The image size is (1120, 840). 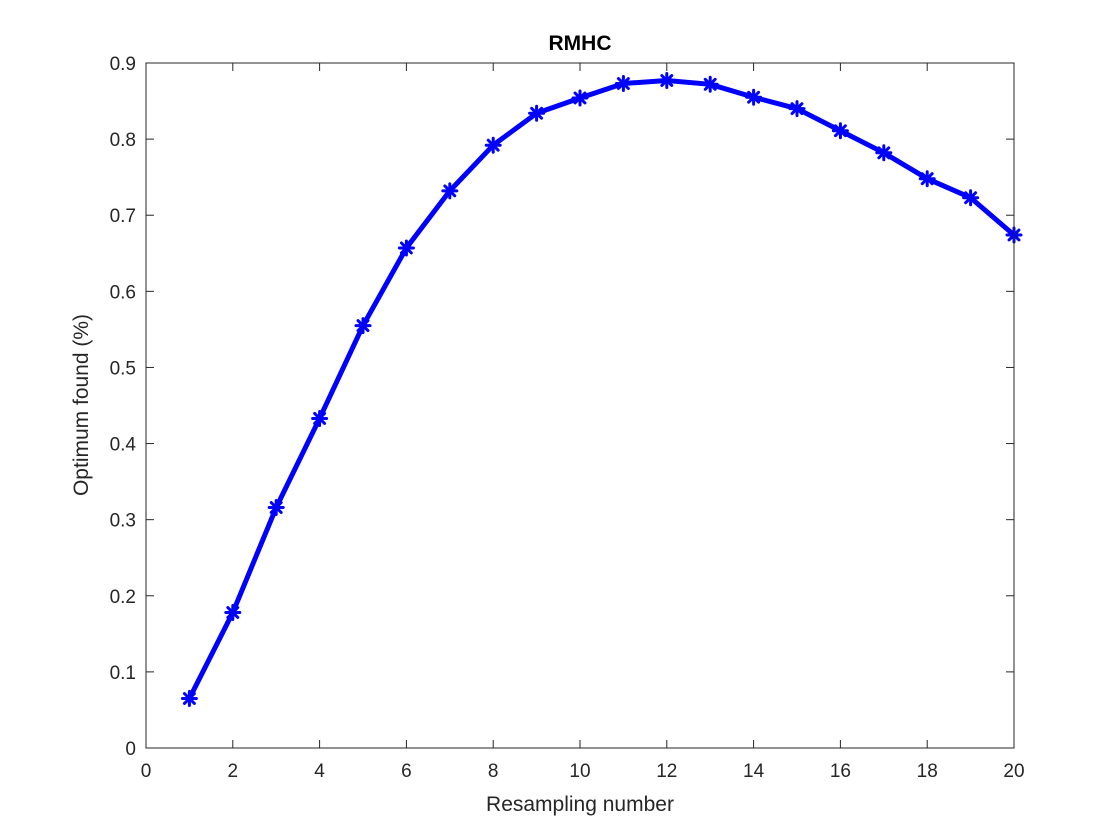 What do you see at coordinates (123, 521) in the screenshot?
I see `y-tick-label: 0.3` at bounding box center [123, 521].